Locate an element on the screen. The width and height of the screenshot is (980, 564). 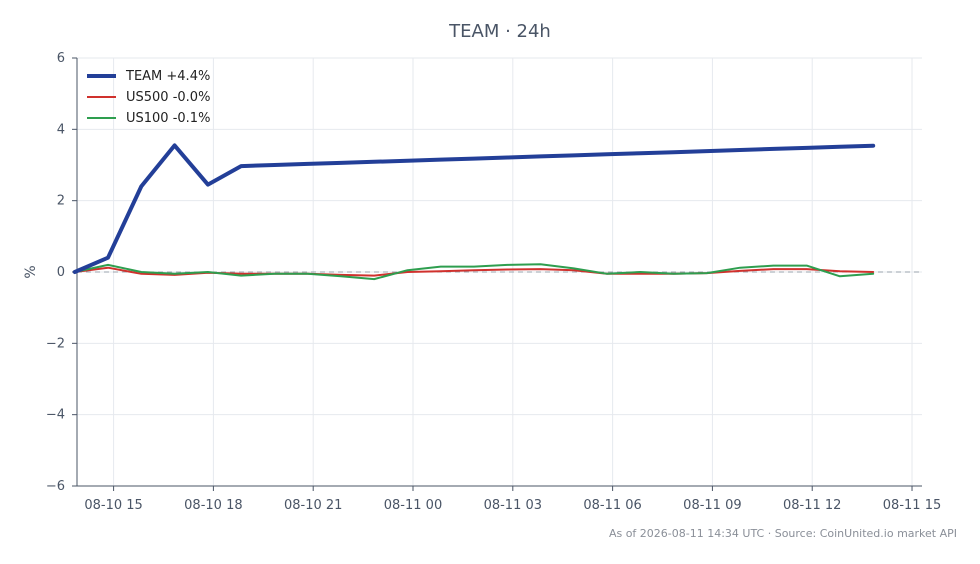
x-tick-label: 08-11 00 is located at coordinates (413, 505).